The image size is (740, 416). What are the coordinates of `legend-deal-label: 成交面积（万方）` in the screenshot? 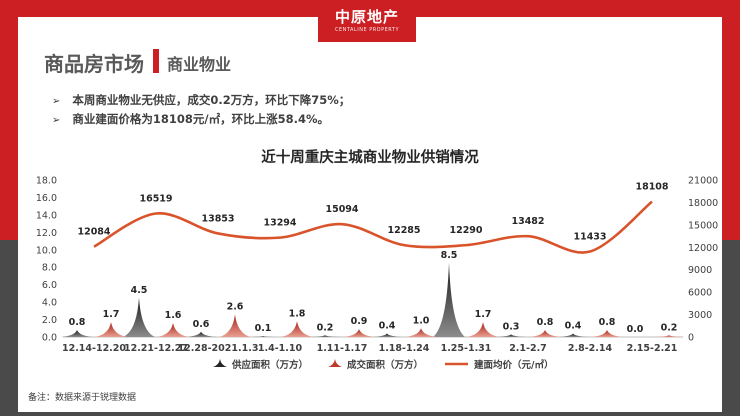 It's located at (385, 365).